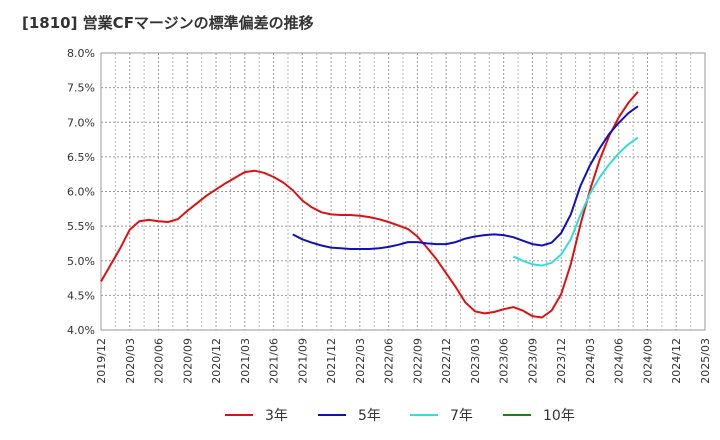 This screenshot has width=720, height=440. Describe the element at coordinates (216, 361) in the screenshot. I see `x-tick-label: 2020/12` at that location.